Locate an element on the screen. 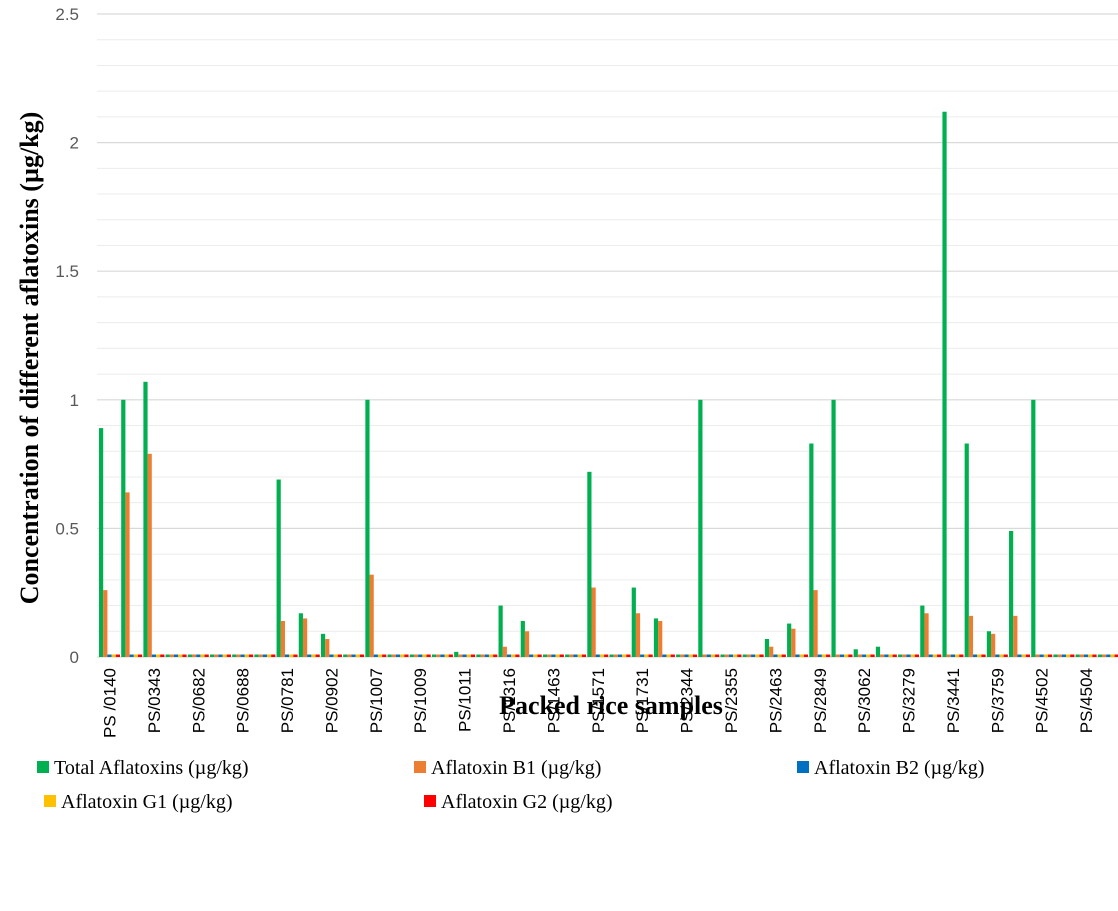 This screenshot has width=1118, height=911. legend-label: Aflatoxin G1 (µg/kg) is located at coordinates (147, 802).